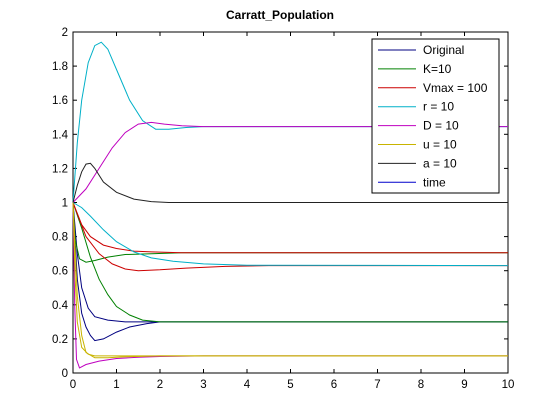 This screenshot has width=560, height=420. What do you see at coordinates (65, 33) in the screenshot?
I see `y-tick-label: 2` at bounding box center [65, 33].